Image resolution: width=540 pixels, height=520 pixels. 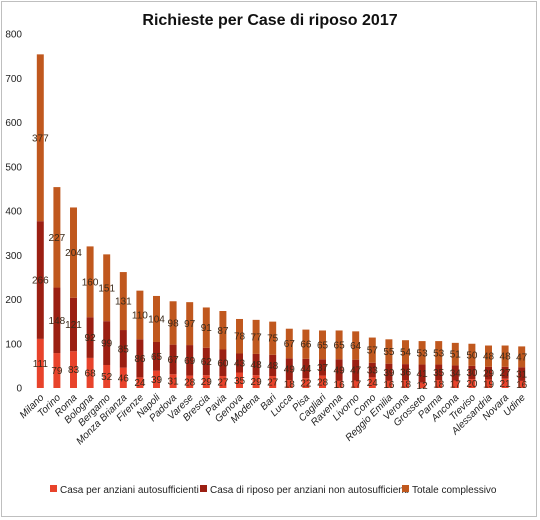 I want to click on data-label: 151, so click(x=106, y=288).